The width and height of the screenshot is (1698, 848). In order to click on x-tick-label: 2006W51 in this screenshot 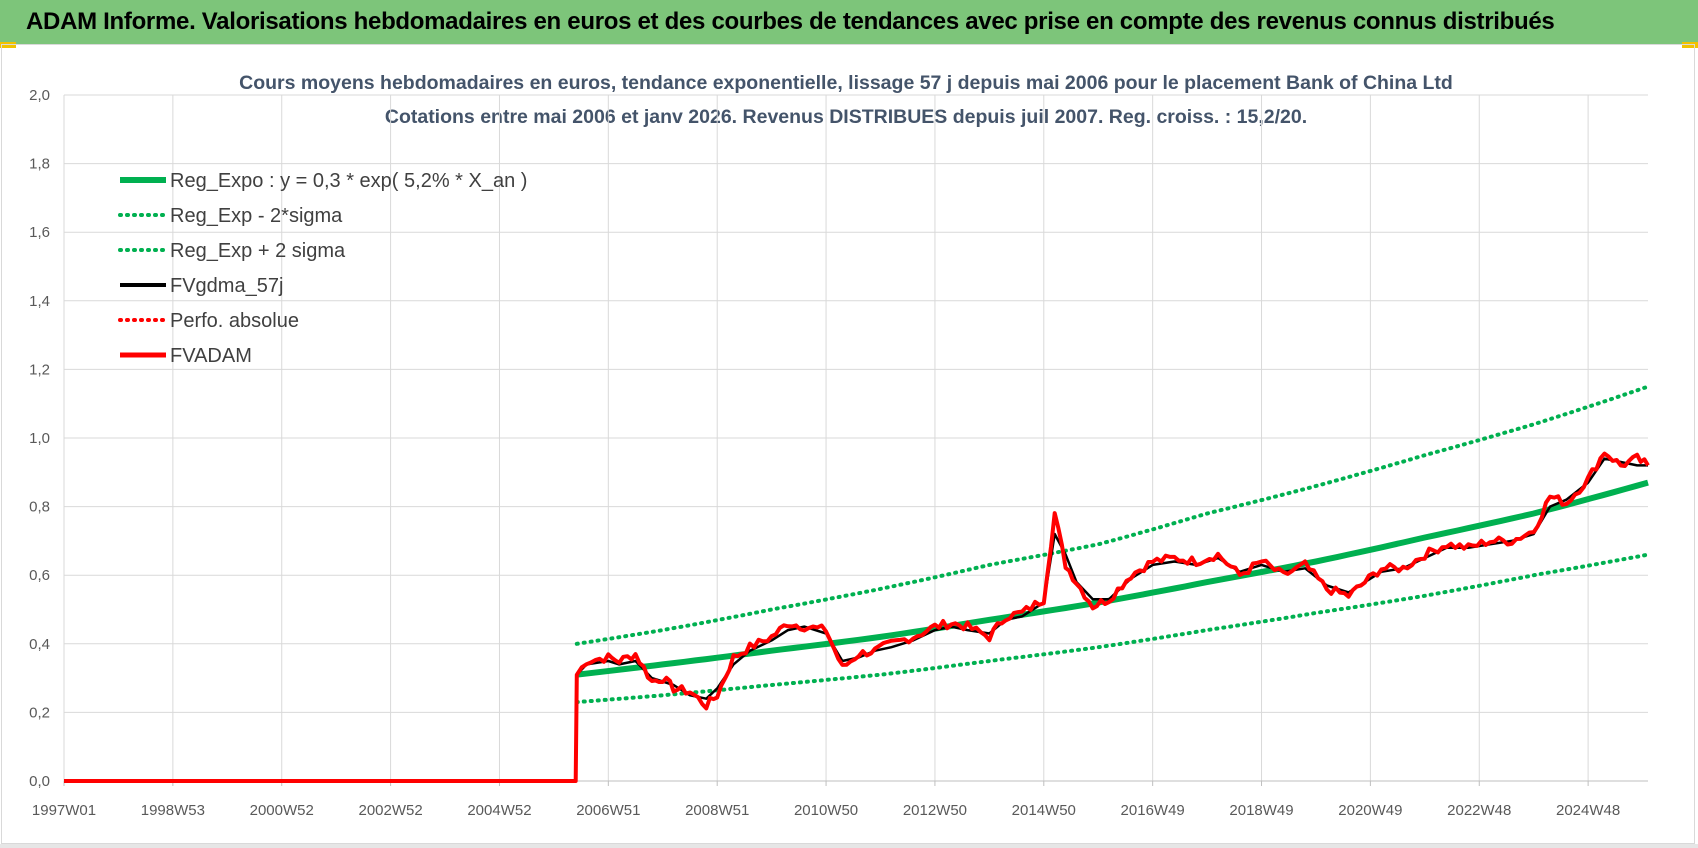, I will do `click(608, 810)`.